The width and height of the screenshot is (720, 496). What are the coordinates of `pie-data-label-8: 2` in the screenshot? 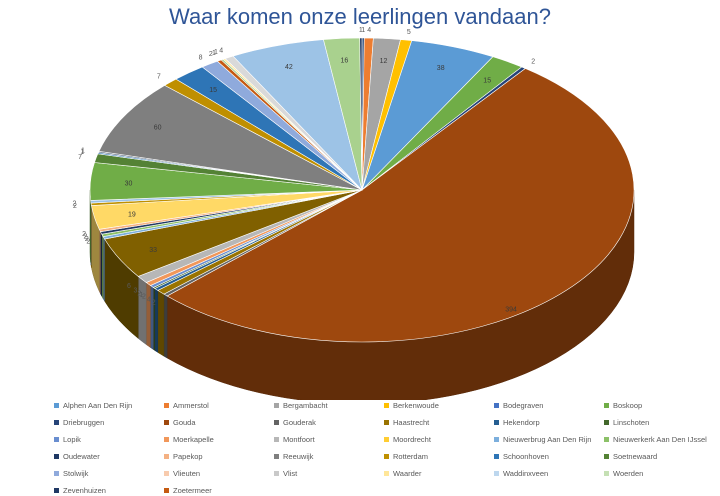 It's located at (154, 302).